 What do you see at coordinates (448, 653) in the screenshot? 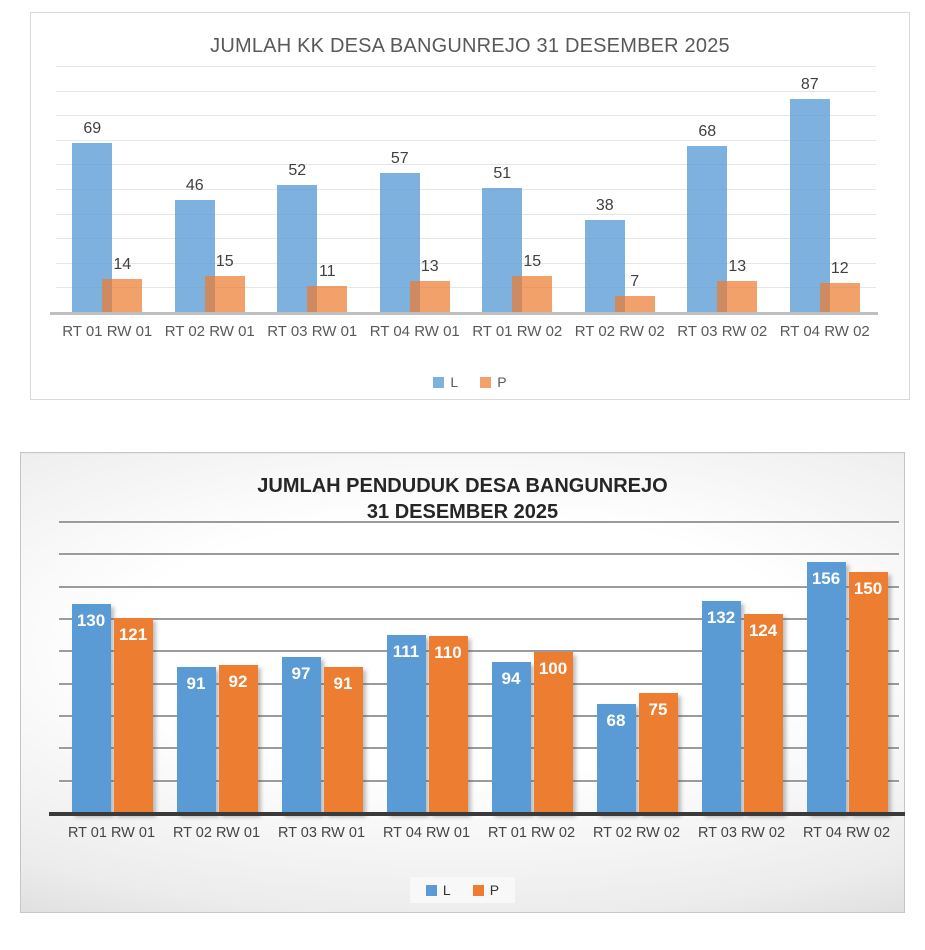
I see `bar-value-label: 110` at bounding box center [448, 653].